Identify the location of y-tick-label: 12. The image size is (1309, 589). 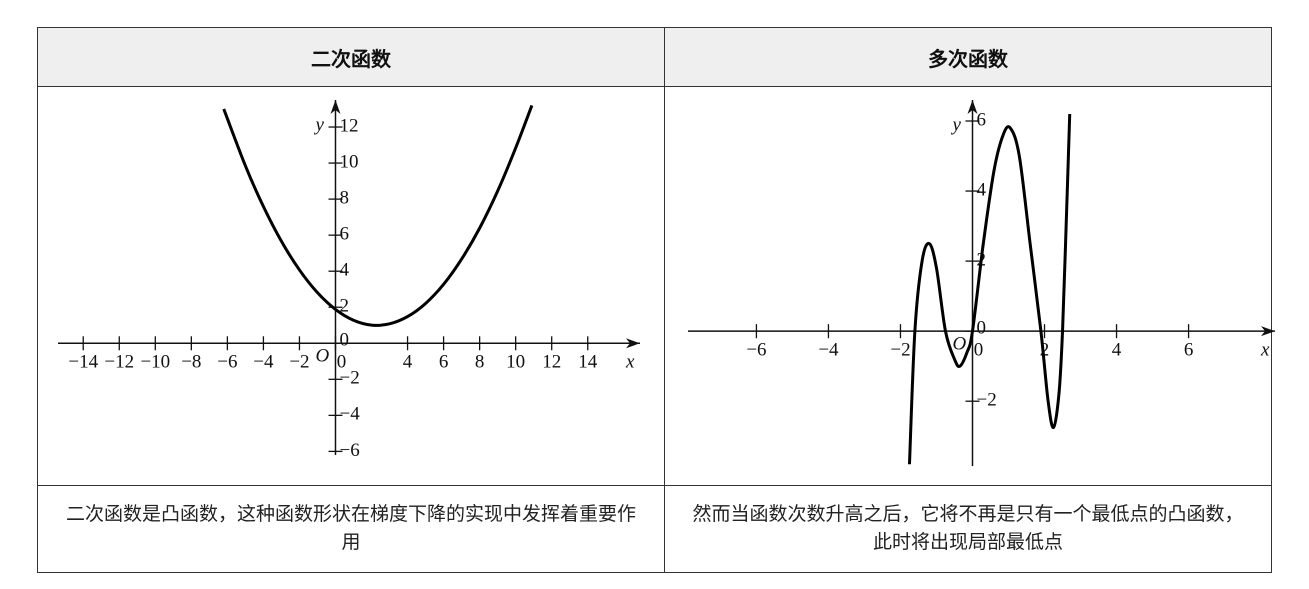
(348, 125).